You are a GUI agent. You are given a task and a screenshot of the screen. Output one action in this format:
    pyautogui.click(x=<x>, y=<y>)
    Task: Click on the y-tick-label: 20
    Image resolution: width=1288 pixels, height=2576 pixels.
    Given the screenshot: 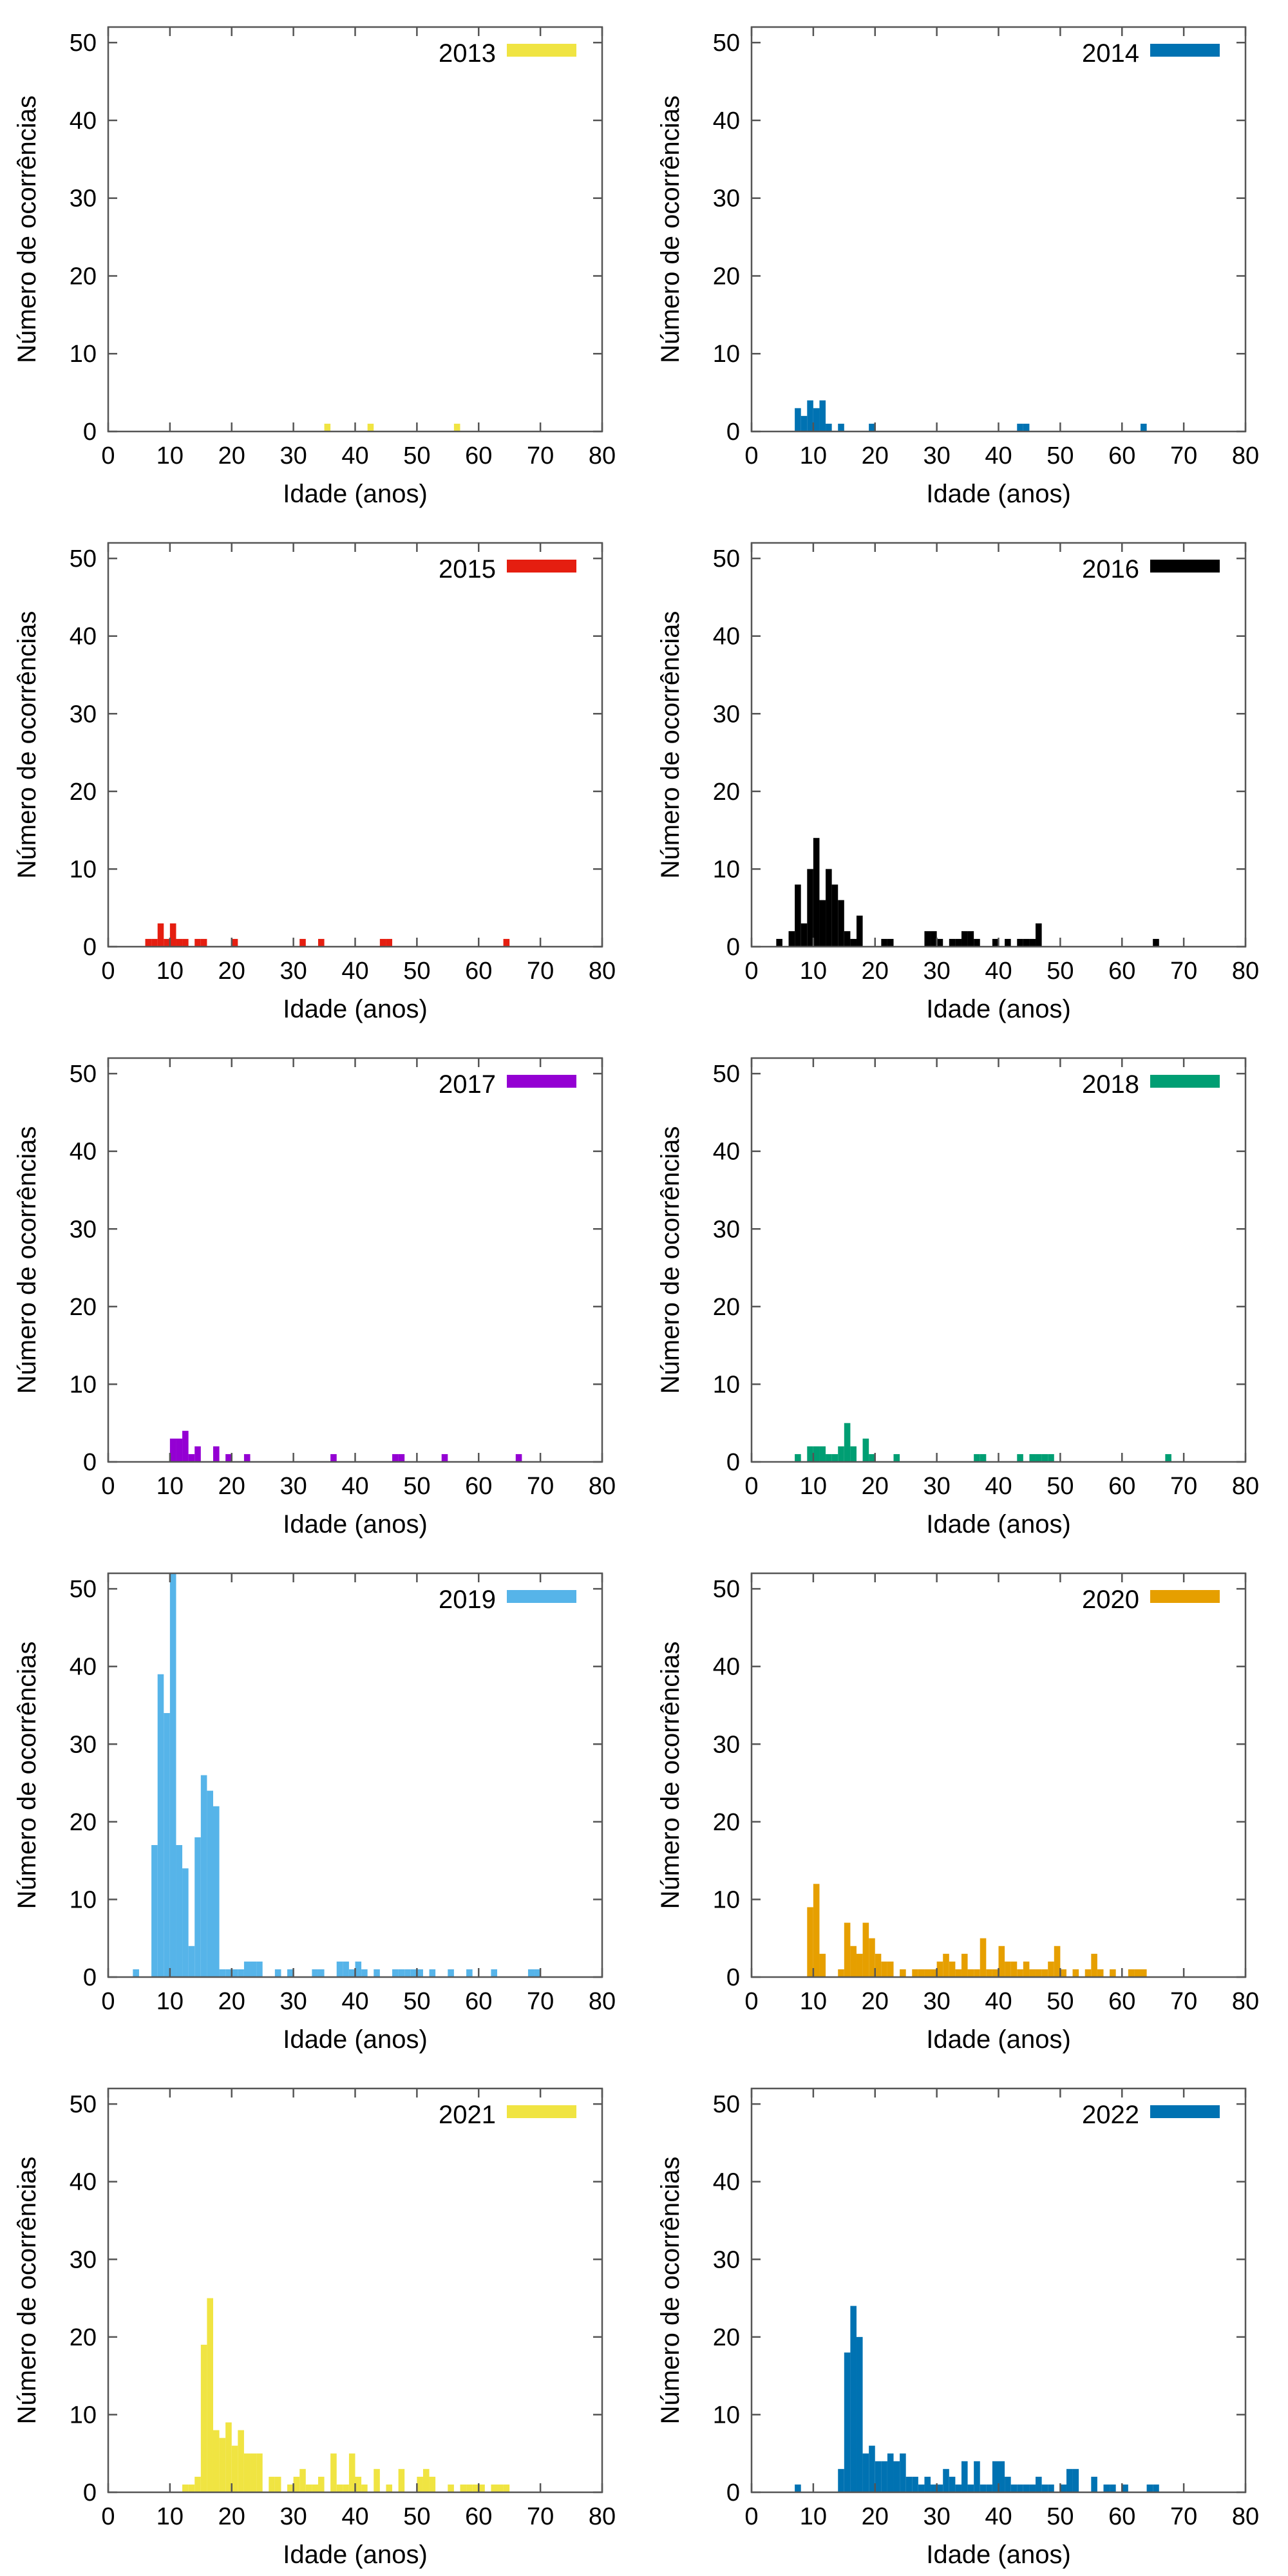 What is the action you would take?
    pyautogui.click(x=726, y=277)
    